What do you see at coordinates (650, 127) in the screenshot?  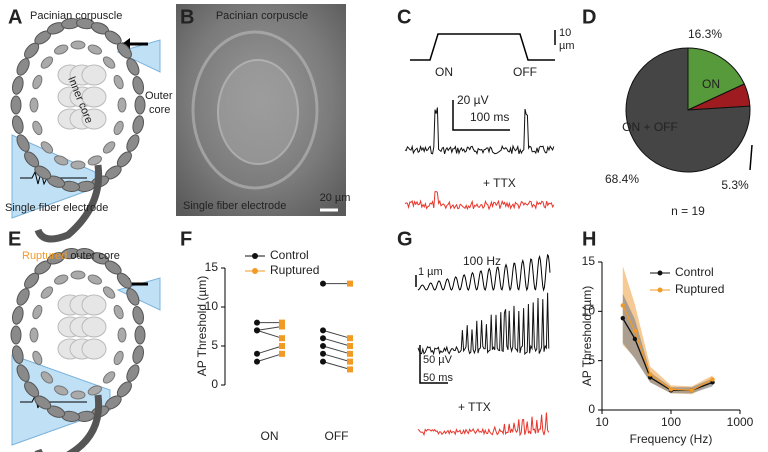 I see `slice-label: ON + OFF` at bounding box center [650, 127].